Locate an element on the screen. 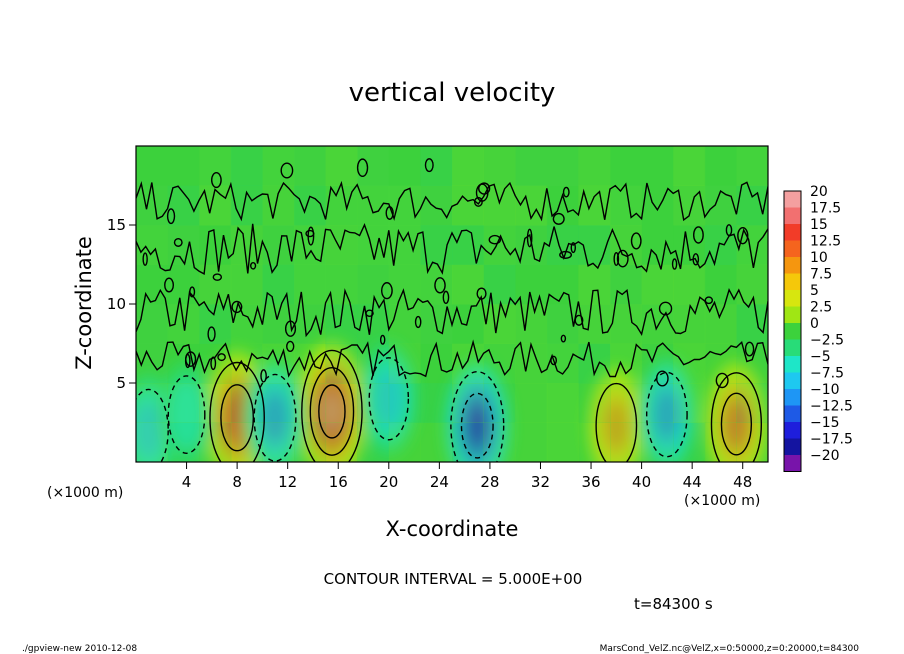  colorbar-label: 12.5 is located at coordinates (825, 242).